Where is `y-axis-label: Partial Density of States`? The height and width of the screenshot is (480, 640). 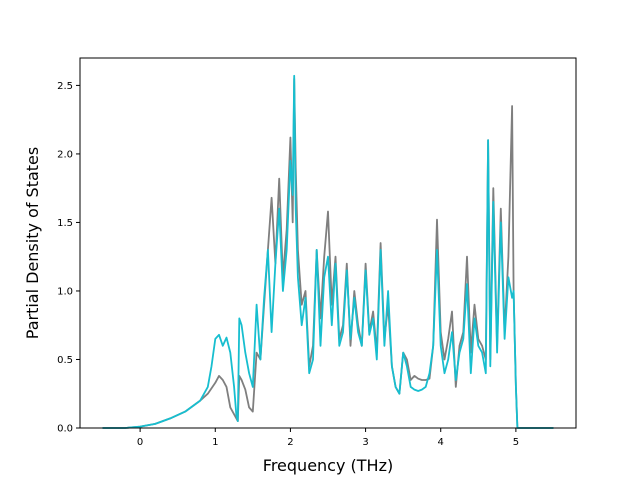
y-axis-label: Partial Density of States is located at coordinates (32, 243).